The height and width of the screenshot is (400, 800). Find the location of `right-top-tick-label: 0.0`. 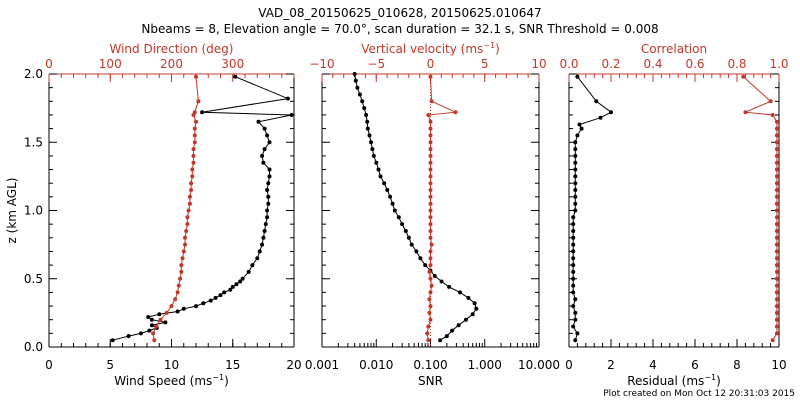

right-top-tick-label: 0.0 is located at coordinates (568, 64).